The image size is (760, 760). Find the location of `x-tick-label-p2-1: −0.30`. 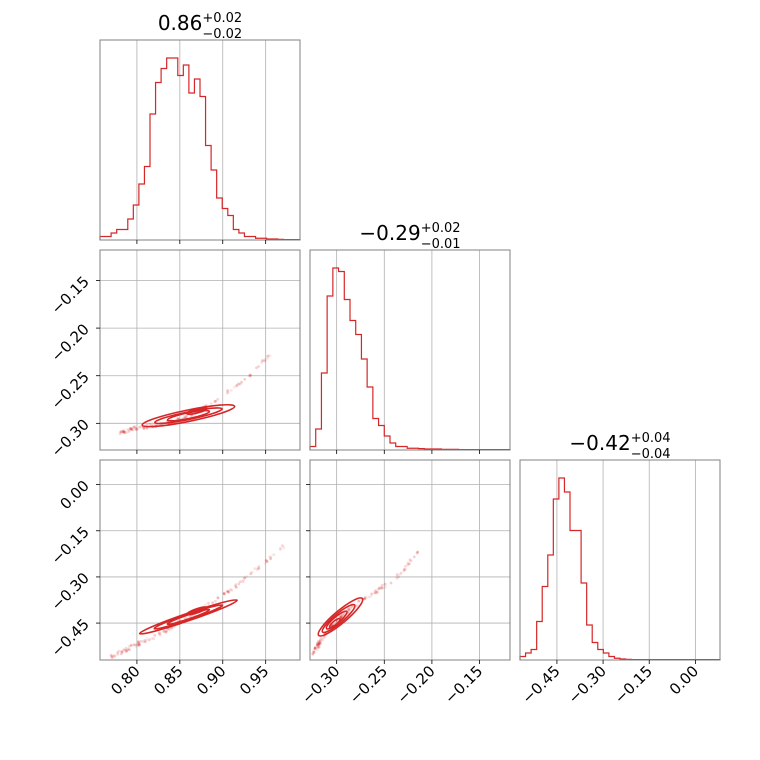

x-tick-label-p2-1: −0.30 is located at coordinates (587, 684).